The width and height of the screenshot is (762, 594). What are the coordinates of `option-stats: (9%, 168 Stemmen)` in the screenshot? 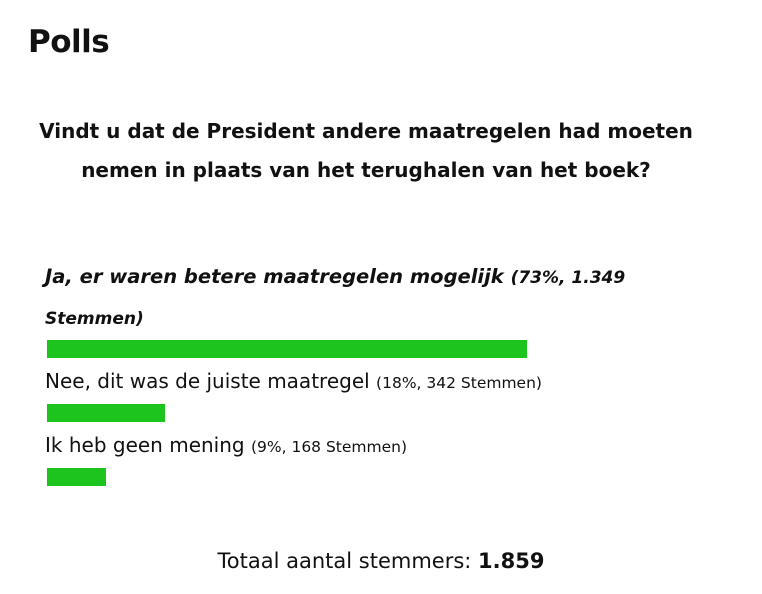 It's located at (329, 447).